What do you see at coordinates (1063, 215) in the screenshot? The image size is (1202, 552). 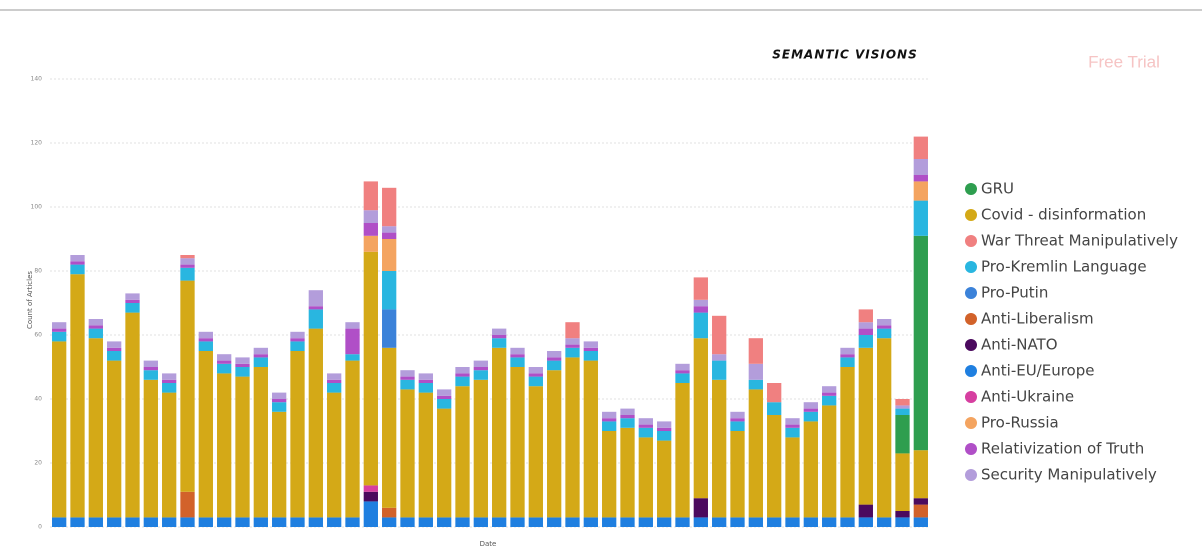 I see `legend-label: Covid - disinformation` at bounding box center [1063, 215].